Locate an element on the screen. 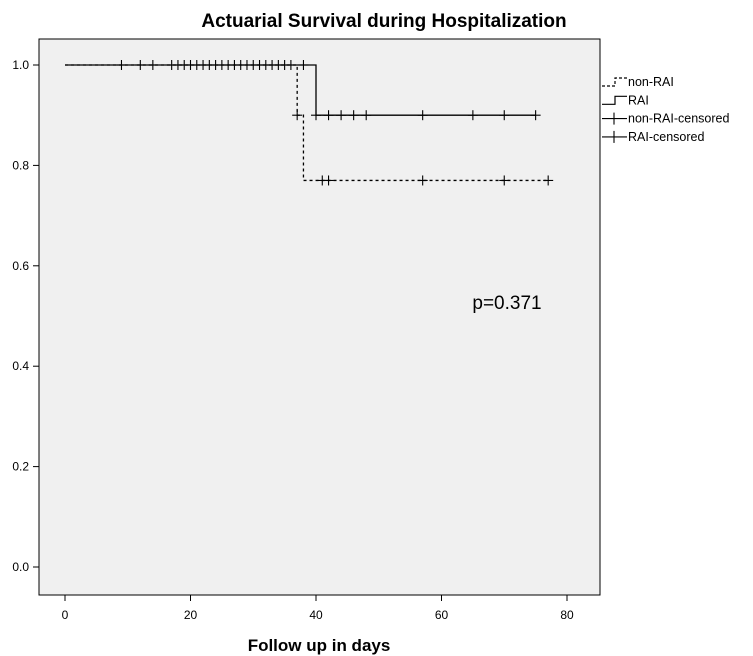  x-tick-label: 0 is located at coordinates (65, 615).